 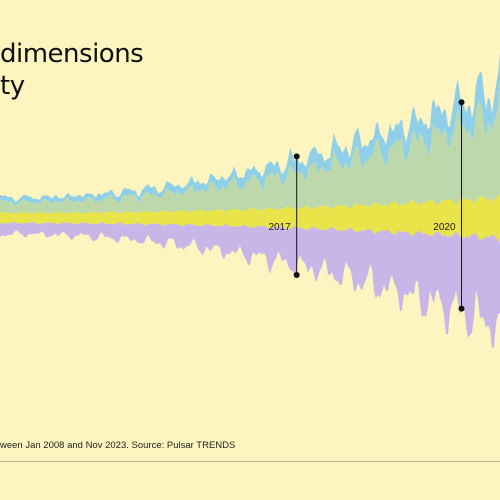 I want to click on annotation-label: 2017, so click(x=279, y=227).